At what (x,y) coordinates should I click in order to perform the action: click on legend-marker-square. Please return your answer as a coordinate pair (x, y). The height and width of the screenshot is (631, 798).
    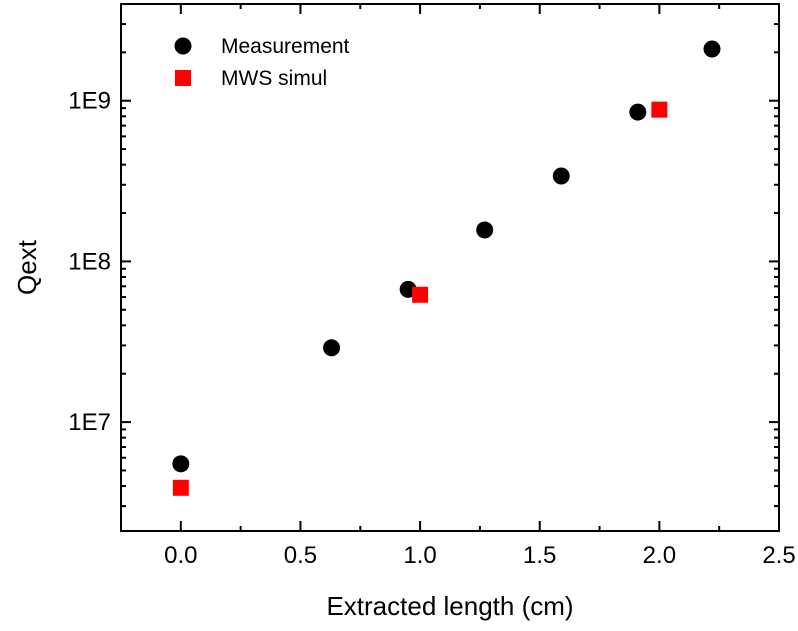
    Looking at the image, I should click on (183, 78).